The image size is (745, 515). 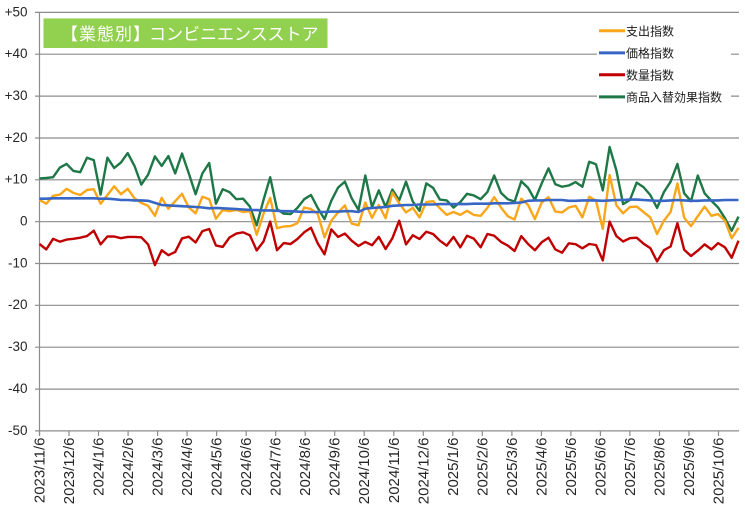 What do you see at coordinates (69, 471) in the screenshot?
I see `svg-text: 2023/12/6` at bounding box center [69, 471].